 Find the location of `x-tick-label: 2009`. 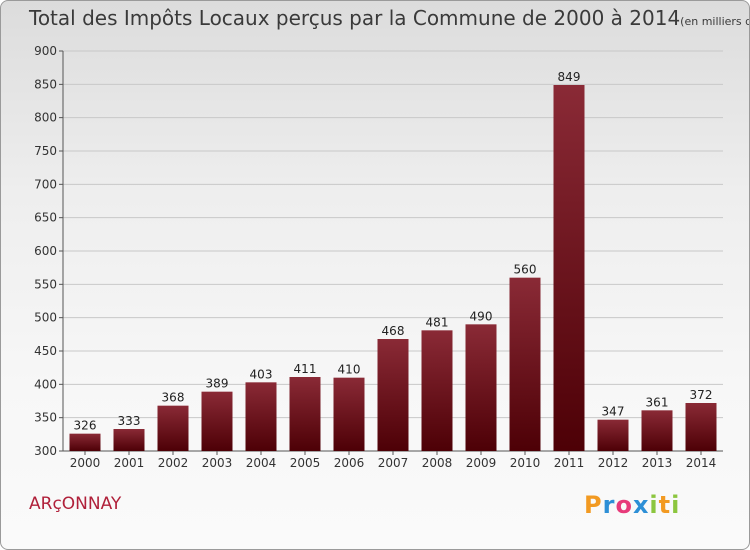

x-tick-label: 2009 is located at coordinates (481, 463).